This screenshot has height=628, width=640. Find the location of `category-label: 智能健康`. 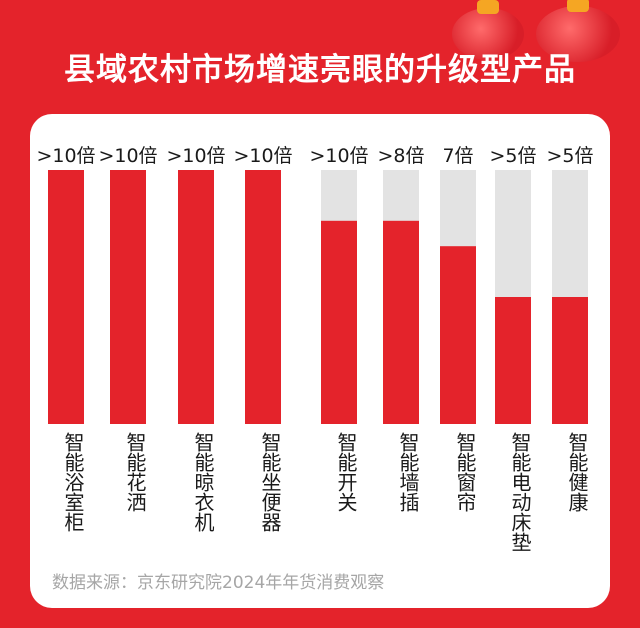

category-label: 智能健康 is located at coordinates (577, 472).